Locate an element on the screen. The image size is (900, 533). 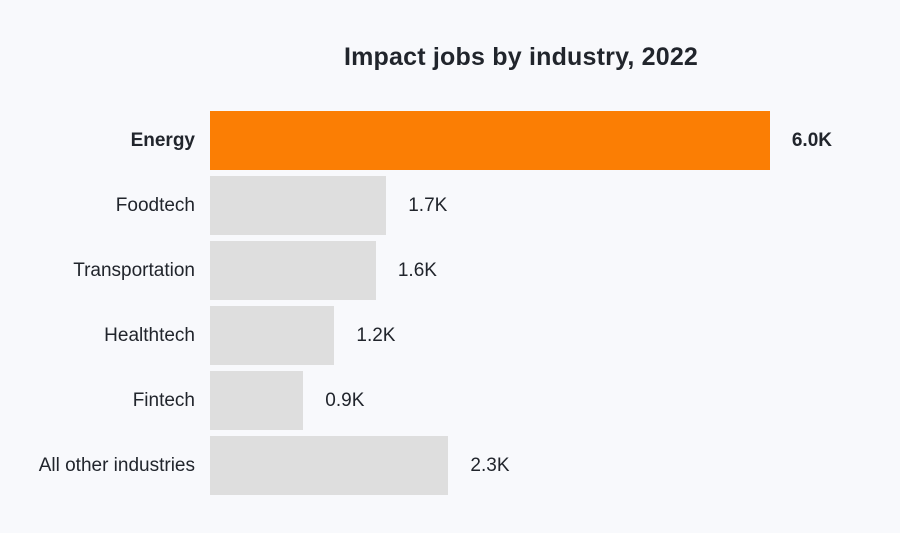
category-label: Transportation is located at coordinates (134, 270).